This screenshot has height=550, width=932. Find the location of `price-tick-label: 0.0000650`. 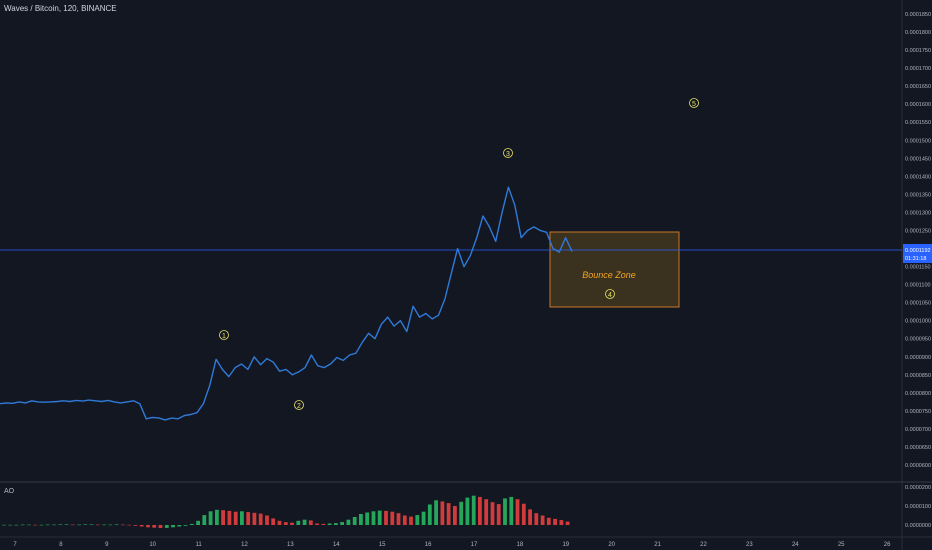

price-tick-label: 0.0000650 is located at coordinates (918, 448).